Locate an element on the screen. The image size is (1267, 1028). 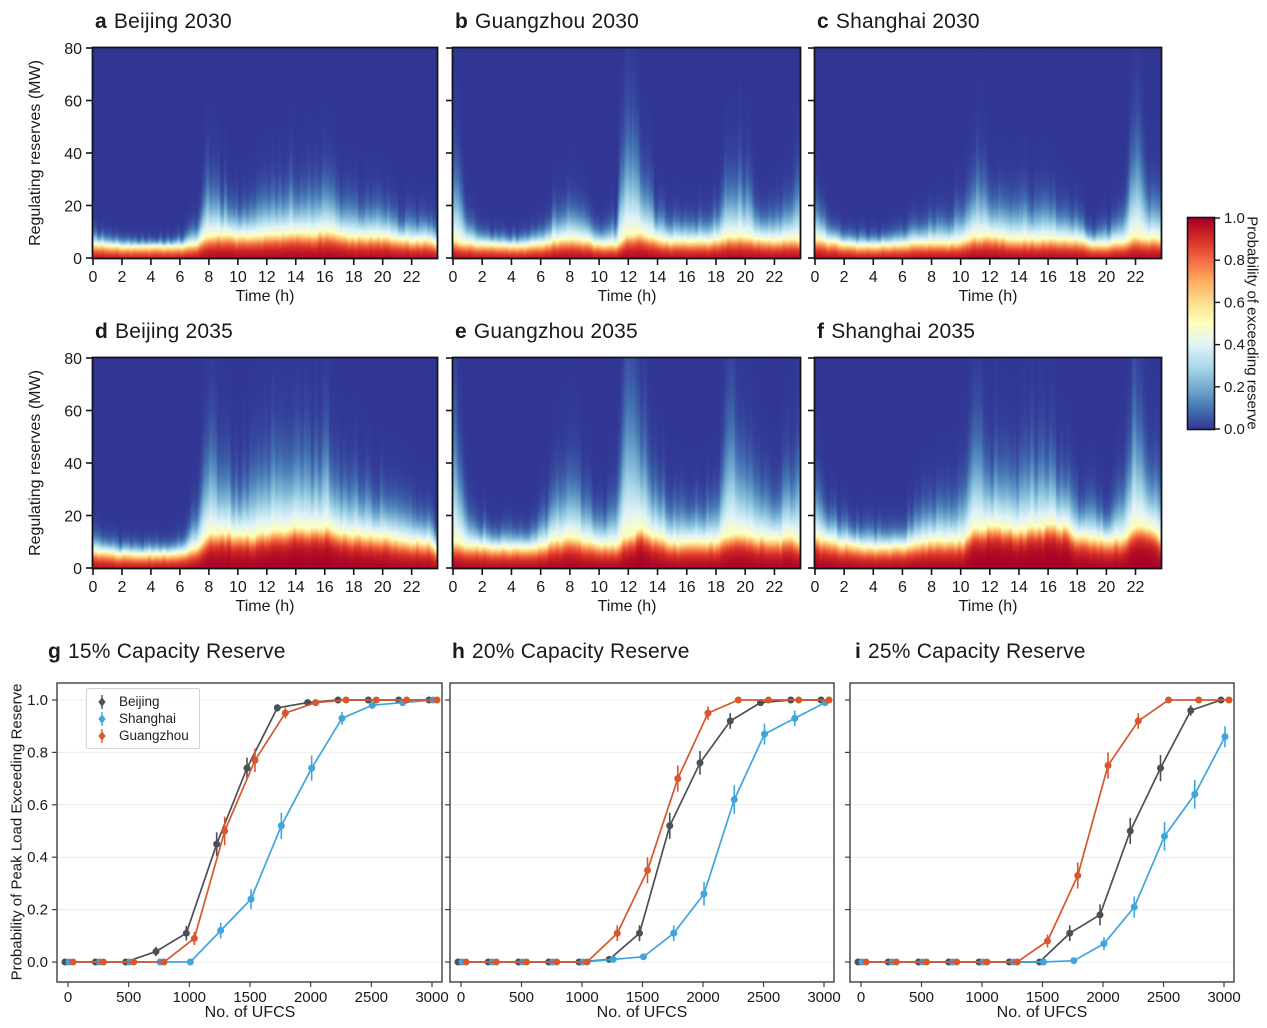
x-axis-label-h: No. of UFCS is located at coordinates (642, 1012).